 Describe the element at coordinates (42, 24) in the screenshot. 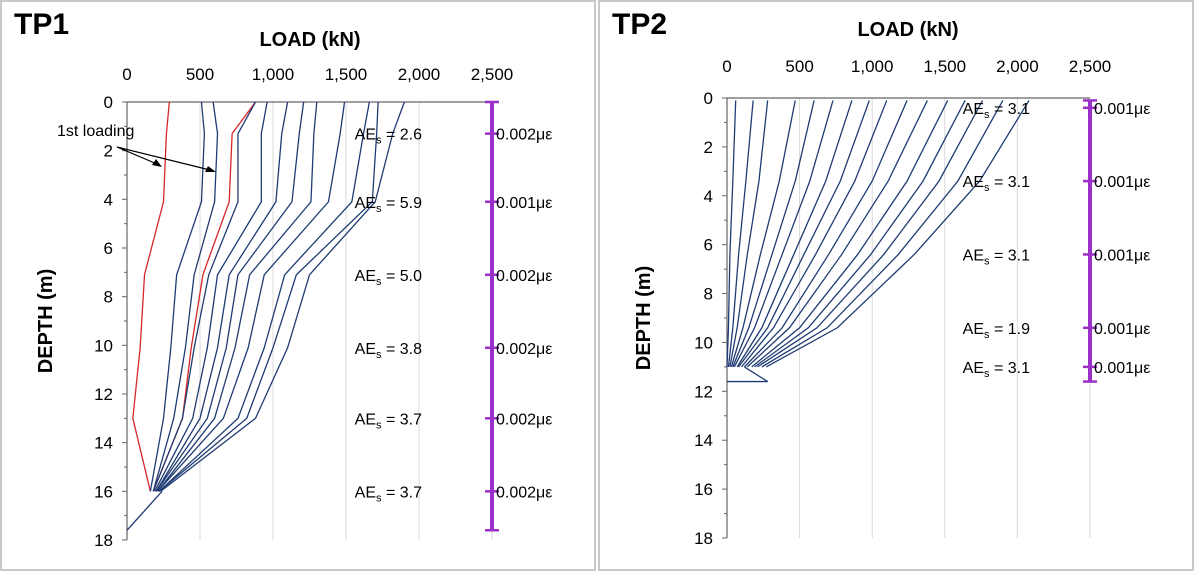

I see `chart-title: TP1` at that location.